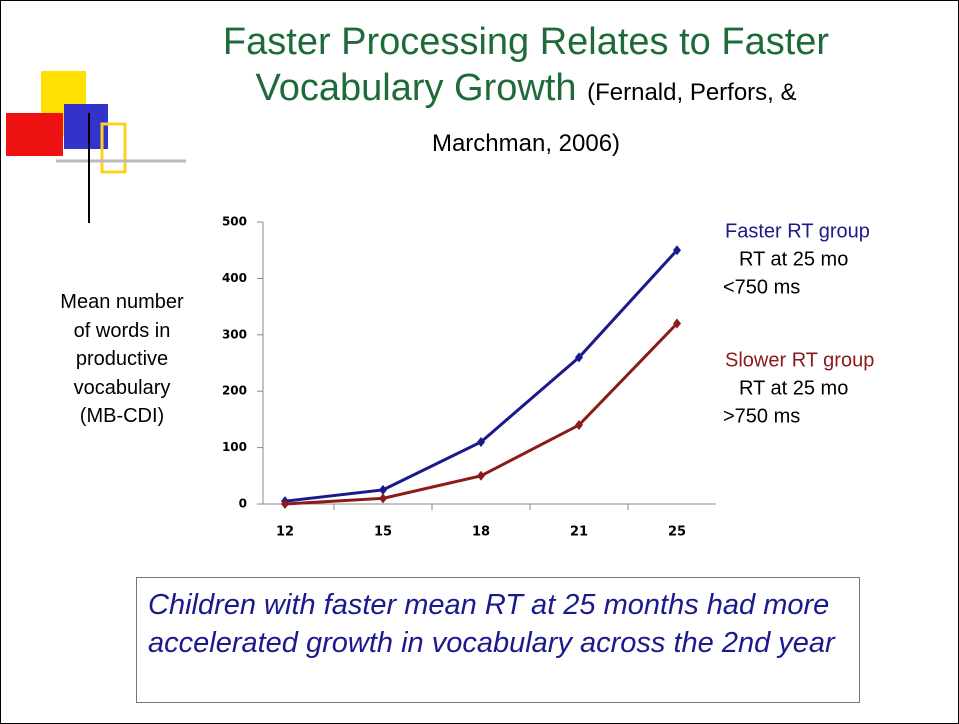  I want to click on x-tick-label: 21, so click(579, 532).